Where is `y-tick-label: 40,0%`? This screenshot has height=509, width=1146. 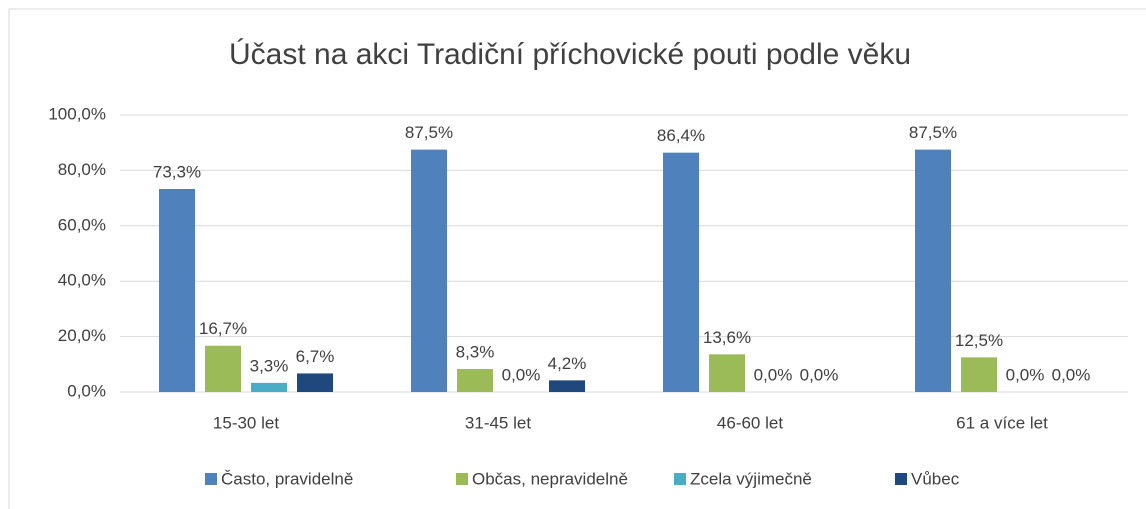
y-tick-label: 40,0% is located at coordinates (82, 280).